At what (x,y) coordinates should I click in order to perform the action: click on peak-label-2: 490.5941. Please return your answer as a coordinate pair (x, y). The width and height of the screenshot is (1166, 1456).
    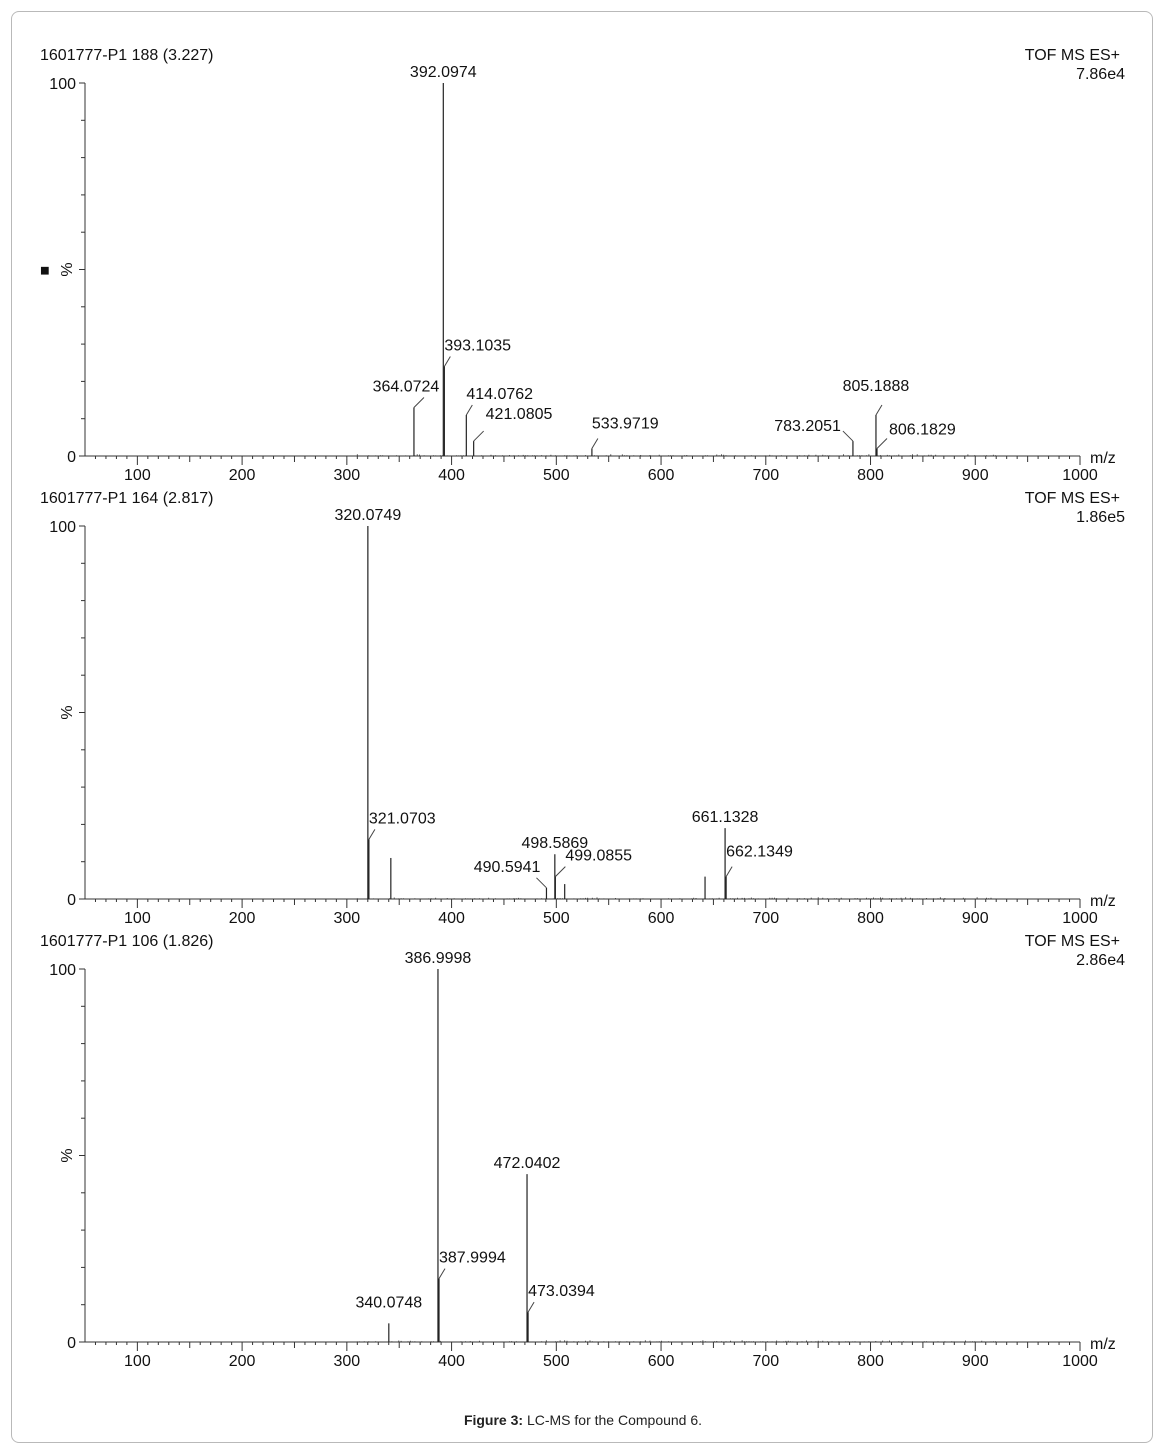
    Looking at the image, I should click on (507, 867).